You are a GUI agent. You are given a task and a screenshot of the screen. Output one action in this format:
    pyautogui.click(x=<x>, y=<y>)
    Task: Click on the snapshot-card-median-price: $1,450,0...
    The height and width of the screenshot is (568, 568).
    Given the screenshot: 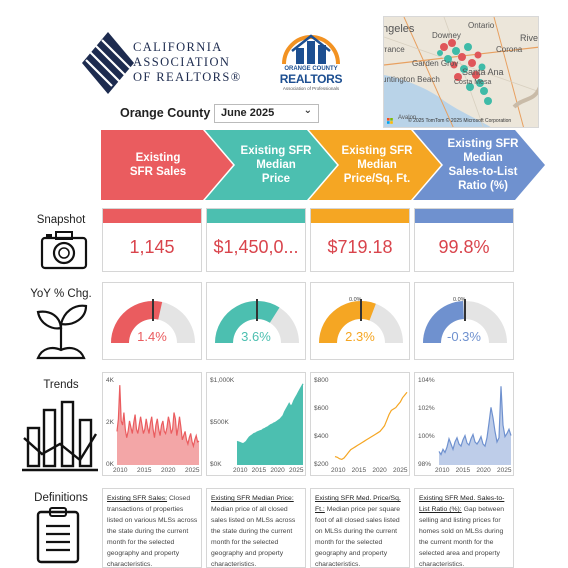 What is the action you would take?
    pyautogui.click(x=256, y=240)
    